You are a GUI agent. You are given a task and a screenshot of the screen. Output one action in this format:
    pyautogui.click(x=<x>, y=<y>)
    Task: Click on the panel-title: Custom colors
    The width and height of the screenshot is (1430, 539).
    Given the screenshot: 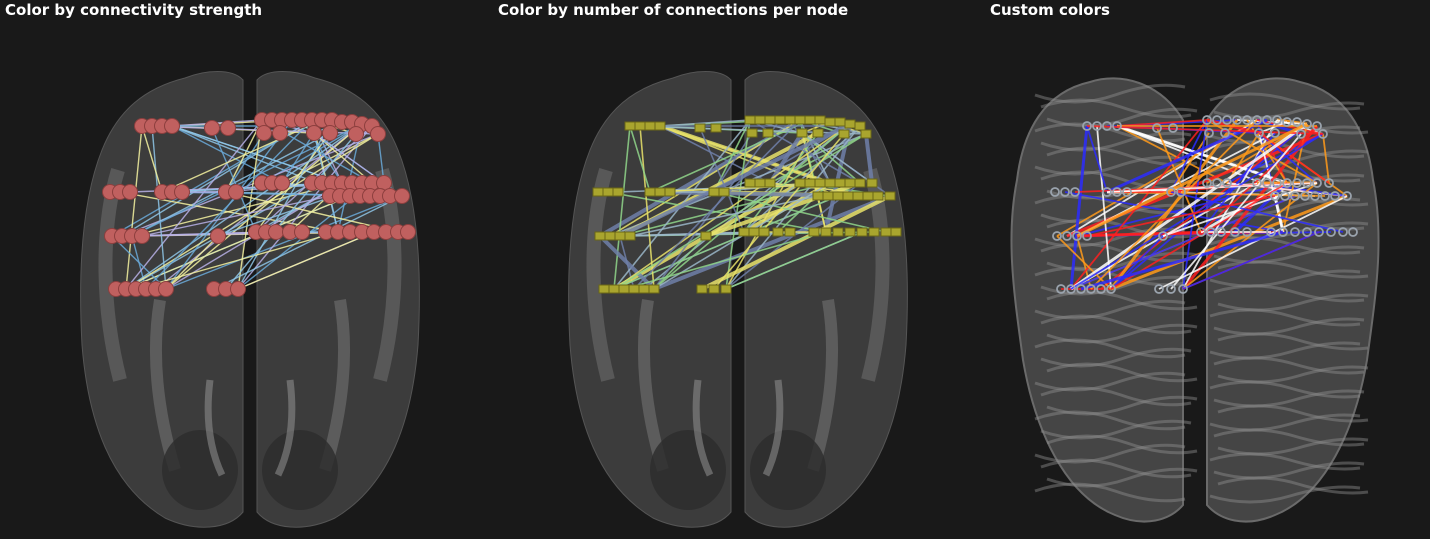 What is the action you would take?
    pyautogui.click(x=1050, y=10)
    